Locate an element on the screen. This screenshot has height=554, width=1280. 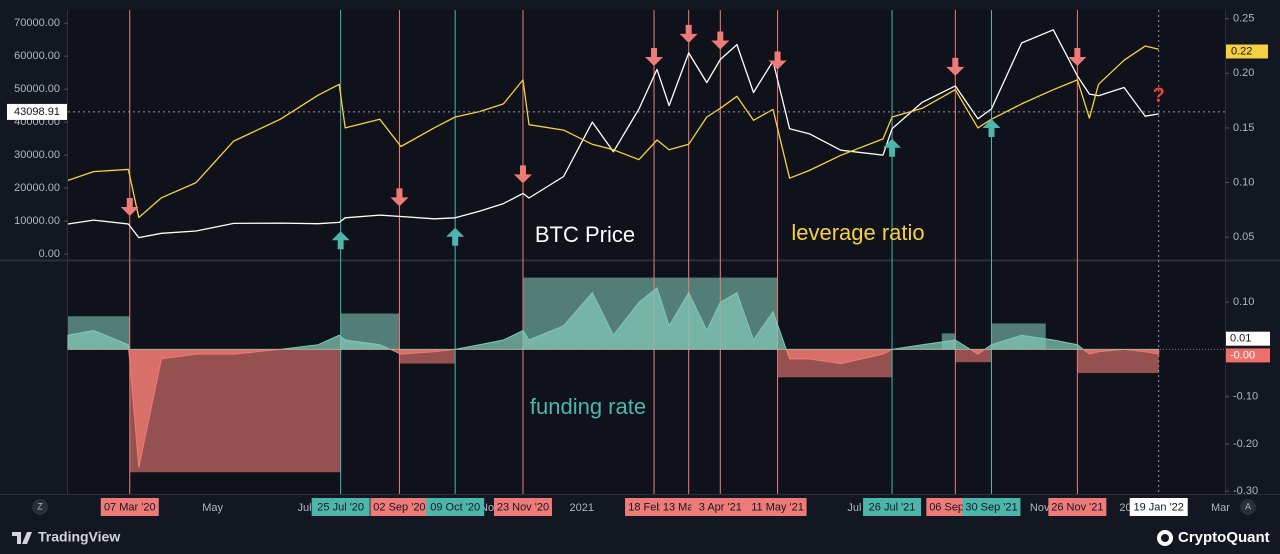
y-tick-label: 20000.00 is located at coordinates (37, 188).